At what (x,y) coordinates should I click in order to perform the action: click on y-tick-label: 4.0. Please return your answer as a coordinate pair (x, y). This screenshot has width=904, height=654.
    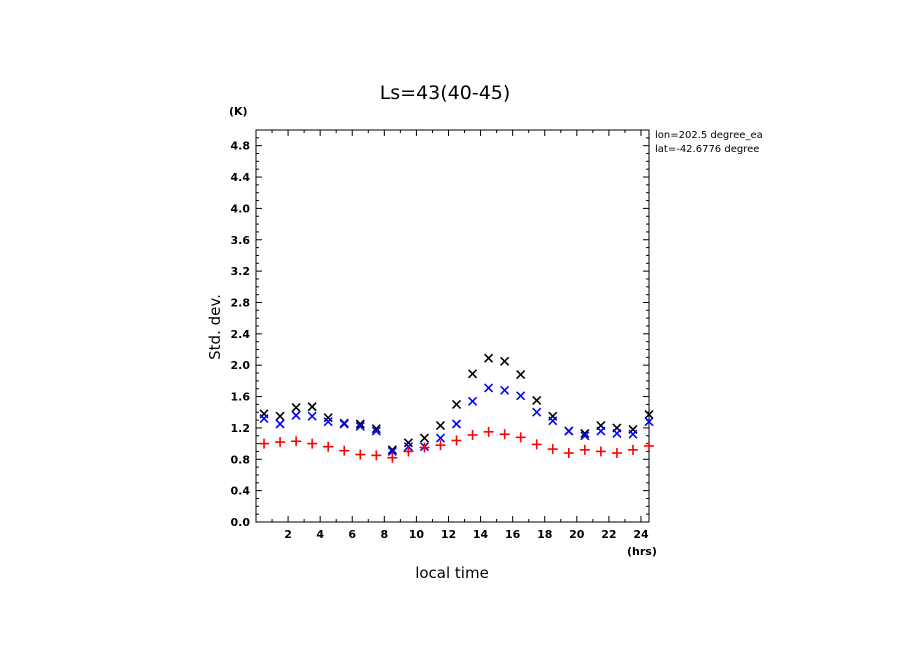
    Looking at the image, I should click on (241, 208).